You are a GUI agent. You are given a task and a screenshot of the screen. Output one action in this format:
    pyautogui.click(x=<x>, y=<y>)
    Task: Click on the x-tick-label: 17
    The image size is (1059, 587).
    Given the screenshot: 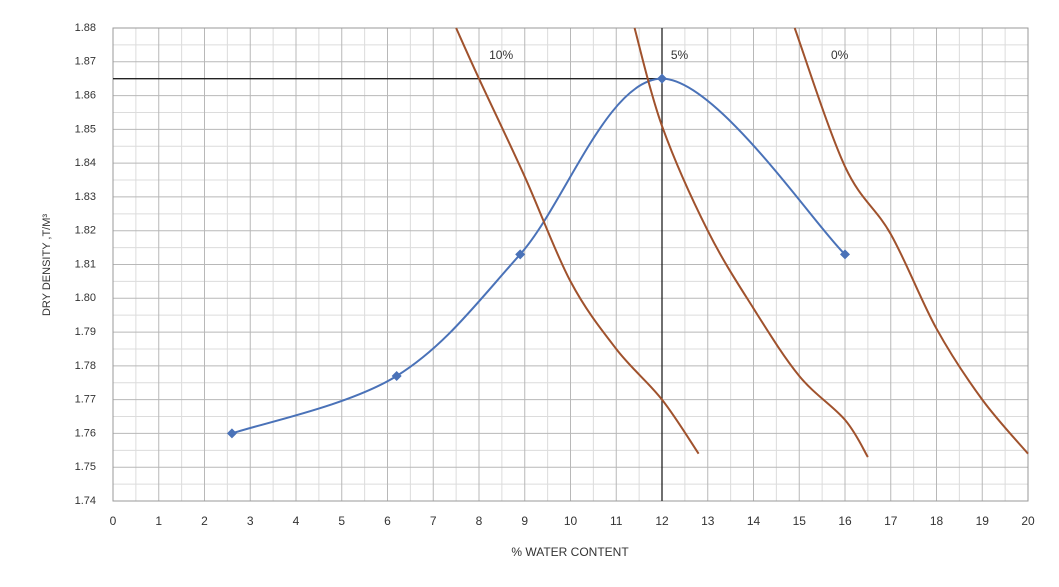 What is the action you would take?
    pyautogui.click(x=891, y=521)
    